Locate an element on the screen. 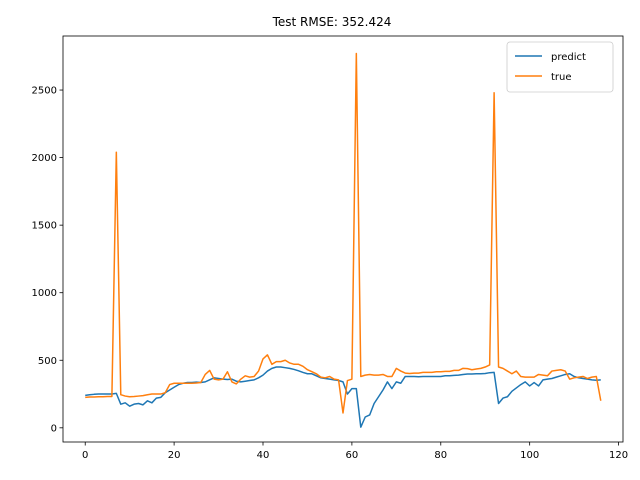  x-tick-label: 20 is located at coordinates (174, 455).